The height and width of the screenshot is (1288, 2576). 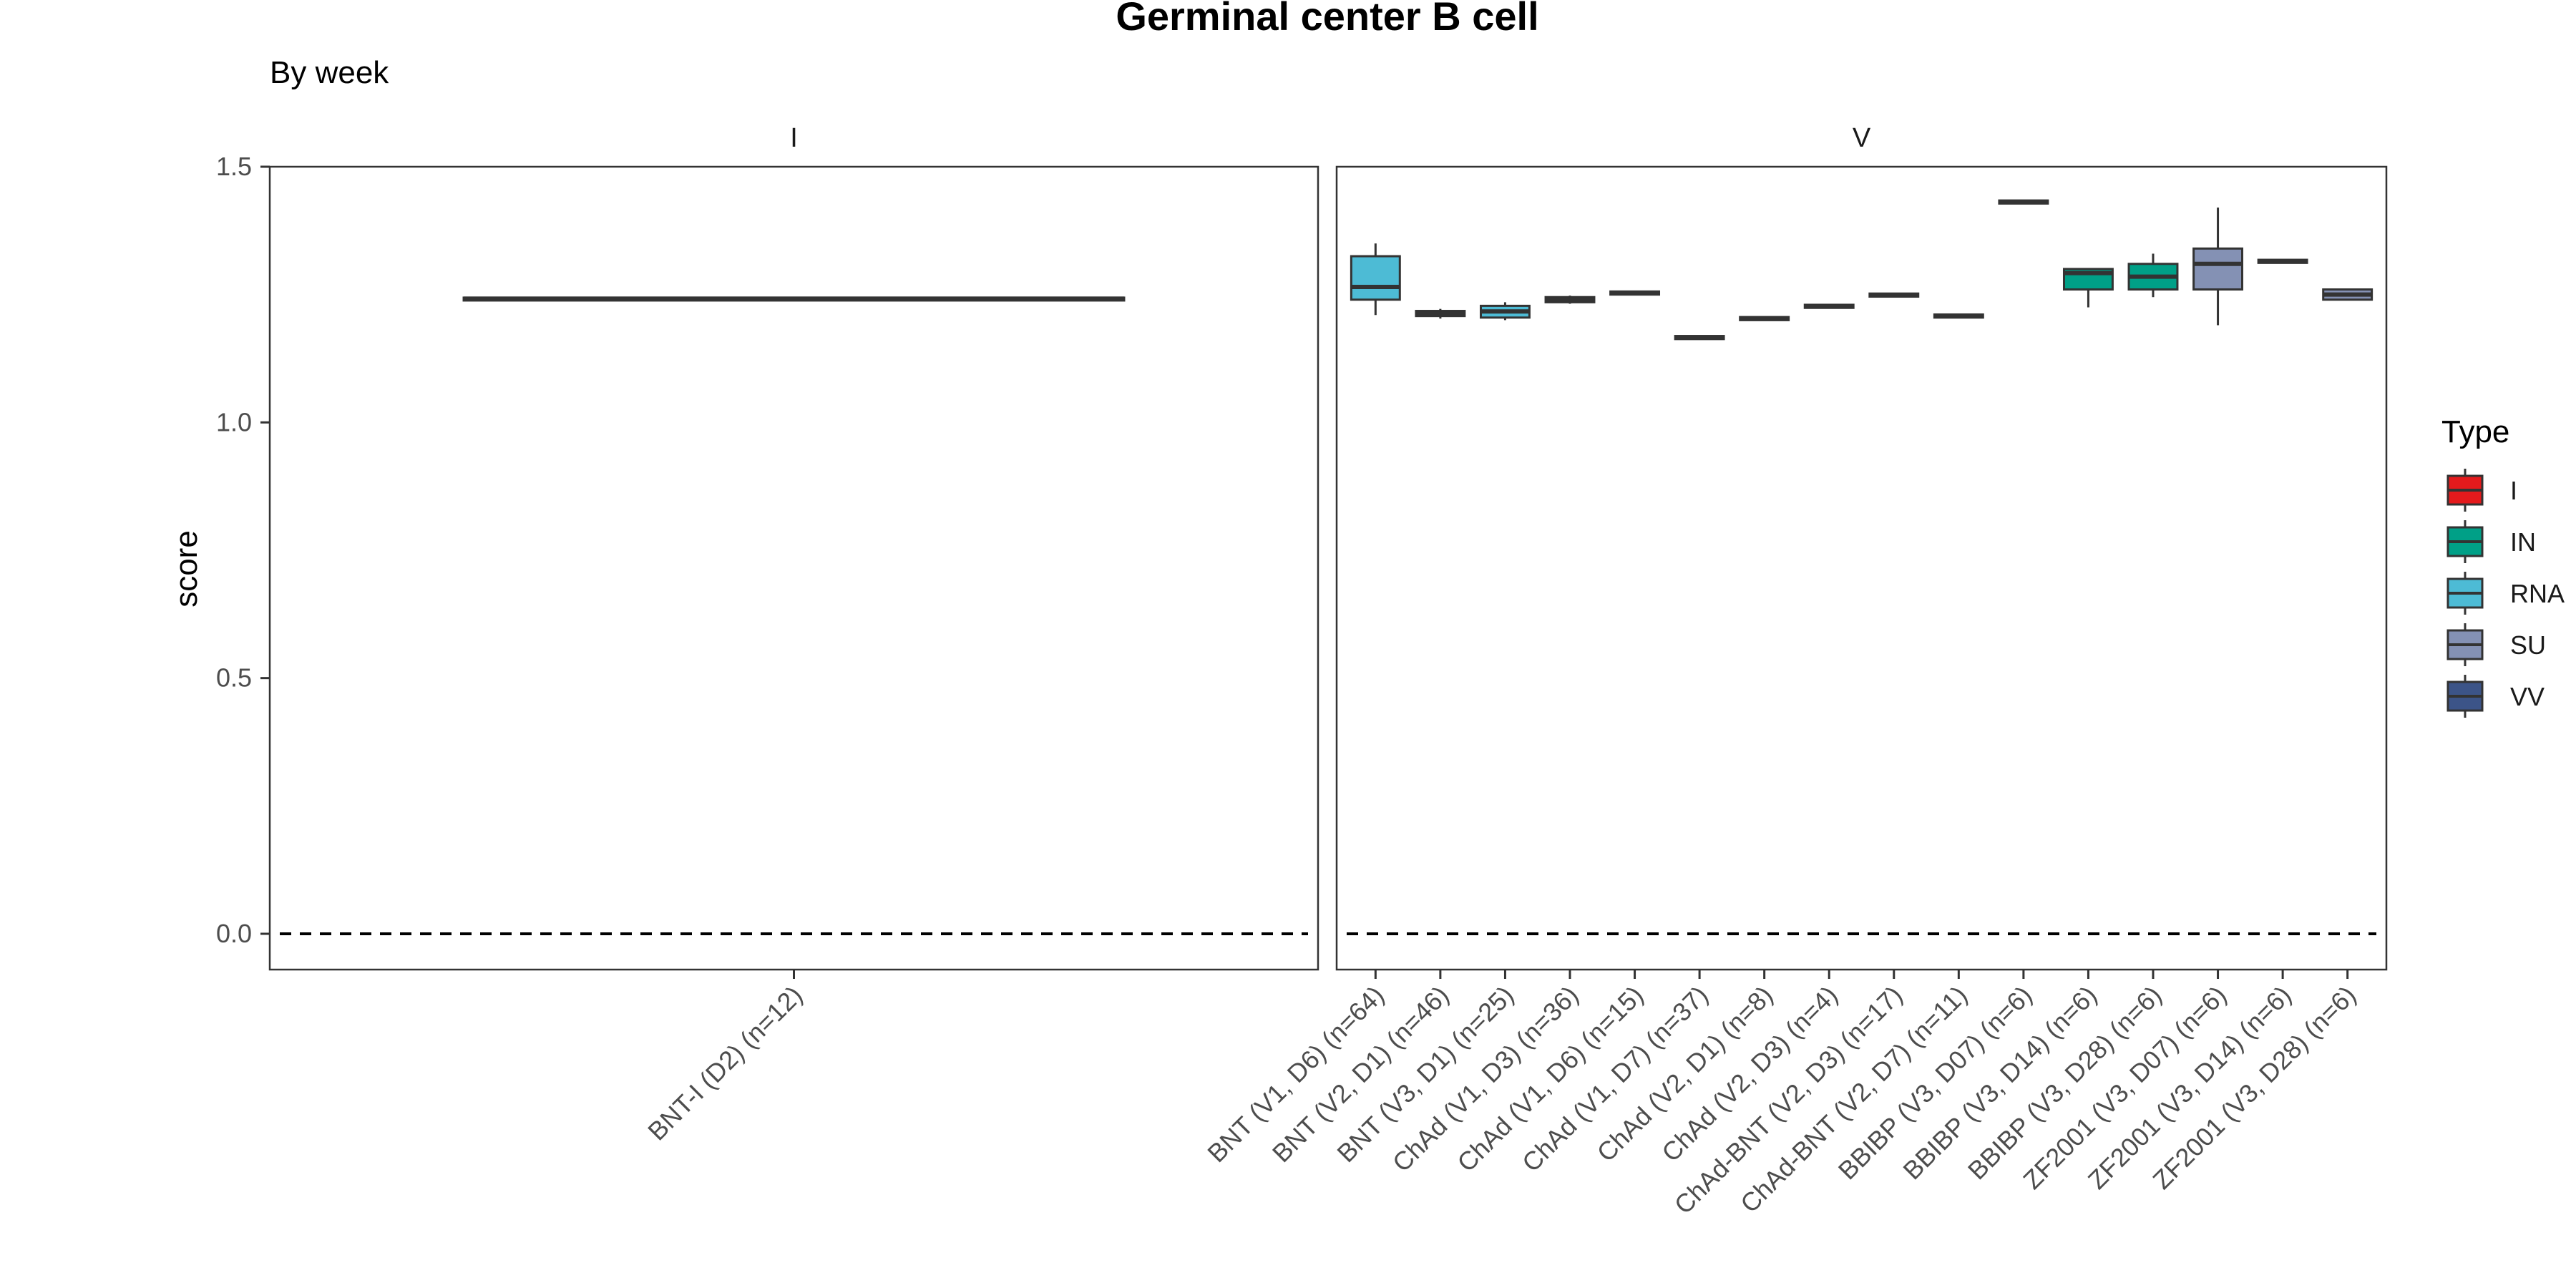 What do you see at coordinates (2496, 644) in the screenshot?
I see `legend-item-SU: SU` at bounding box center [2496, 644].